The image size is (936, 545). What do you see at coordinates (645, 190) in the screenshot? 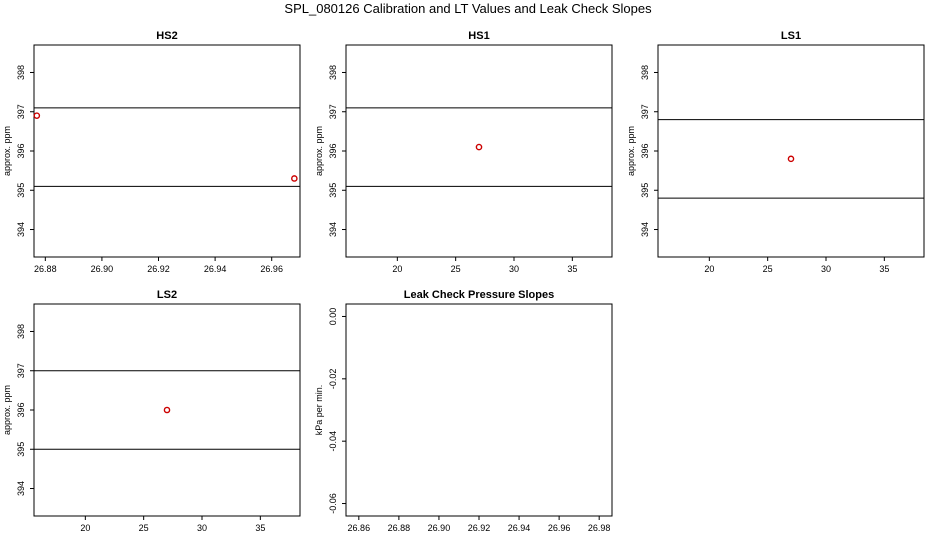
I see `panel-ls1-ytick-label: 395` at bounding box center [645, 190].